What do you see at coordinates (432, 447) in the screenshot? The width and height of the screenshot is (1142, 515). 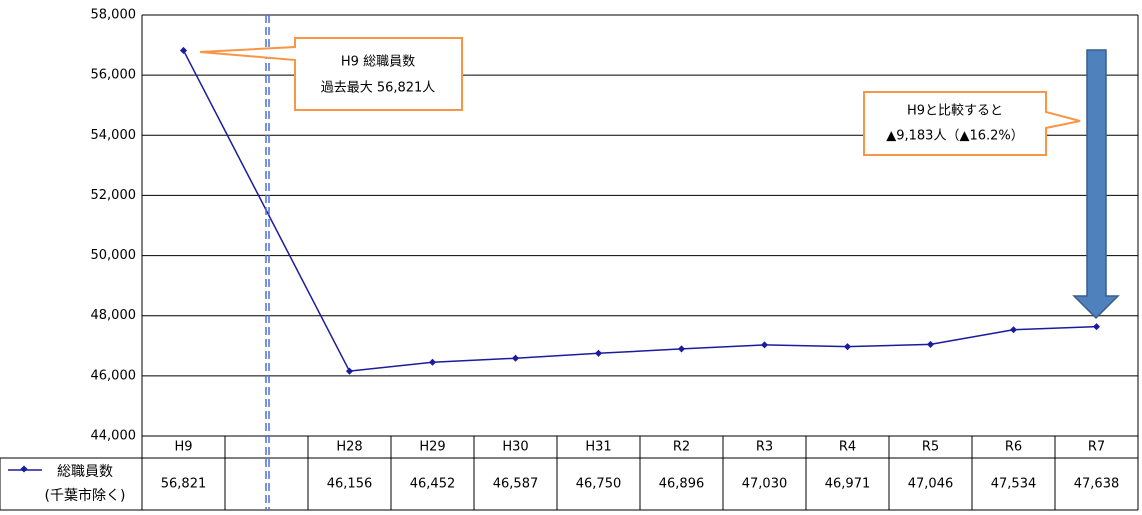 I see `x-tick-label: H29` at bounding box center [432, 447].